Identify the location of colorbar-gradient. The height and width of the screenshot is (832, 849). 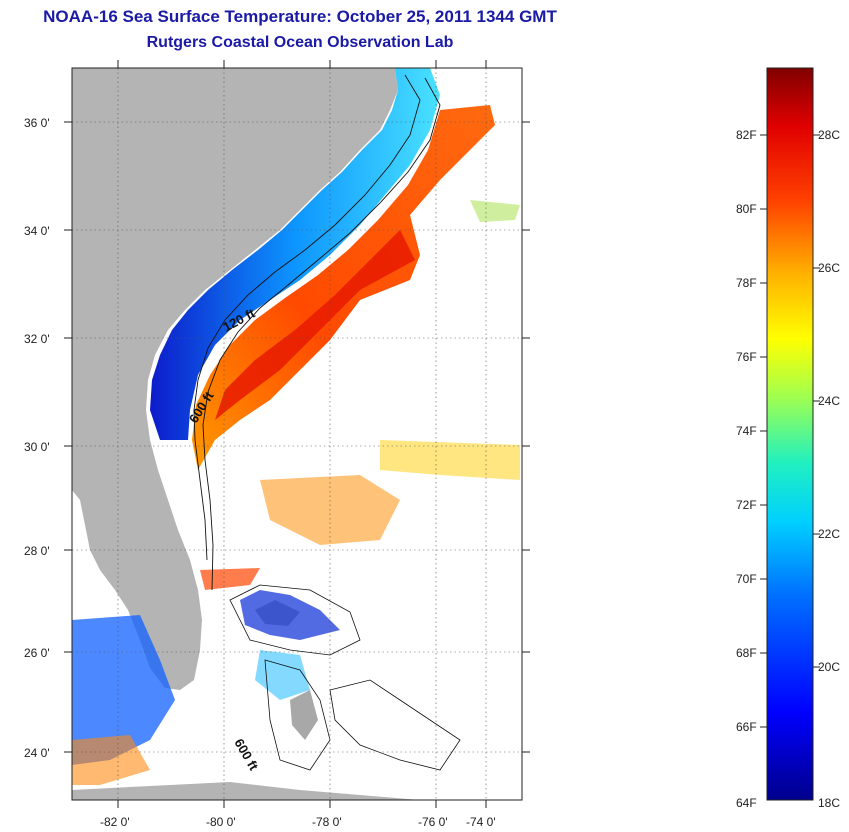
(790, 434).